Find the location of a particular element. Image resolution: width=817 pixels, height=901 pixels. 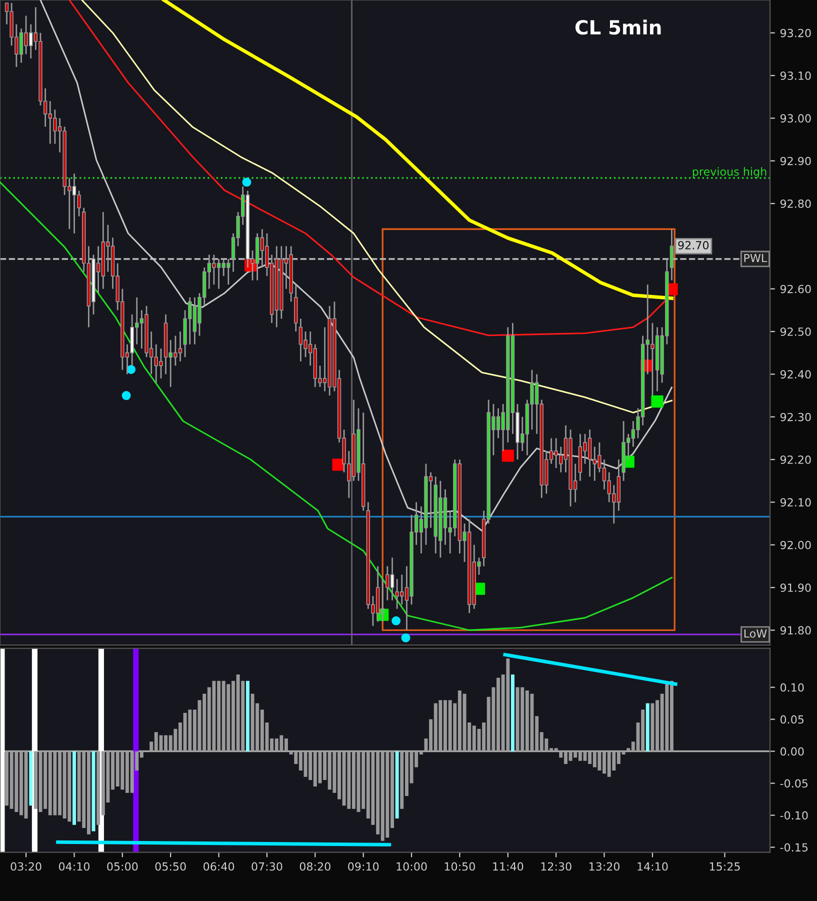

ref-line-label: PWL is located at coordinates (756, 258).